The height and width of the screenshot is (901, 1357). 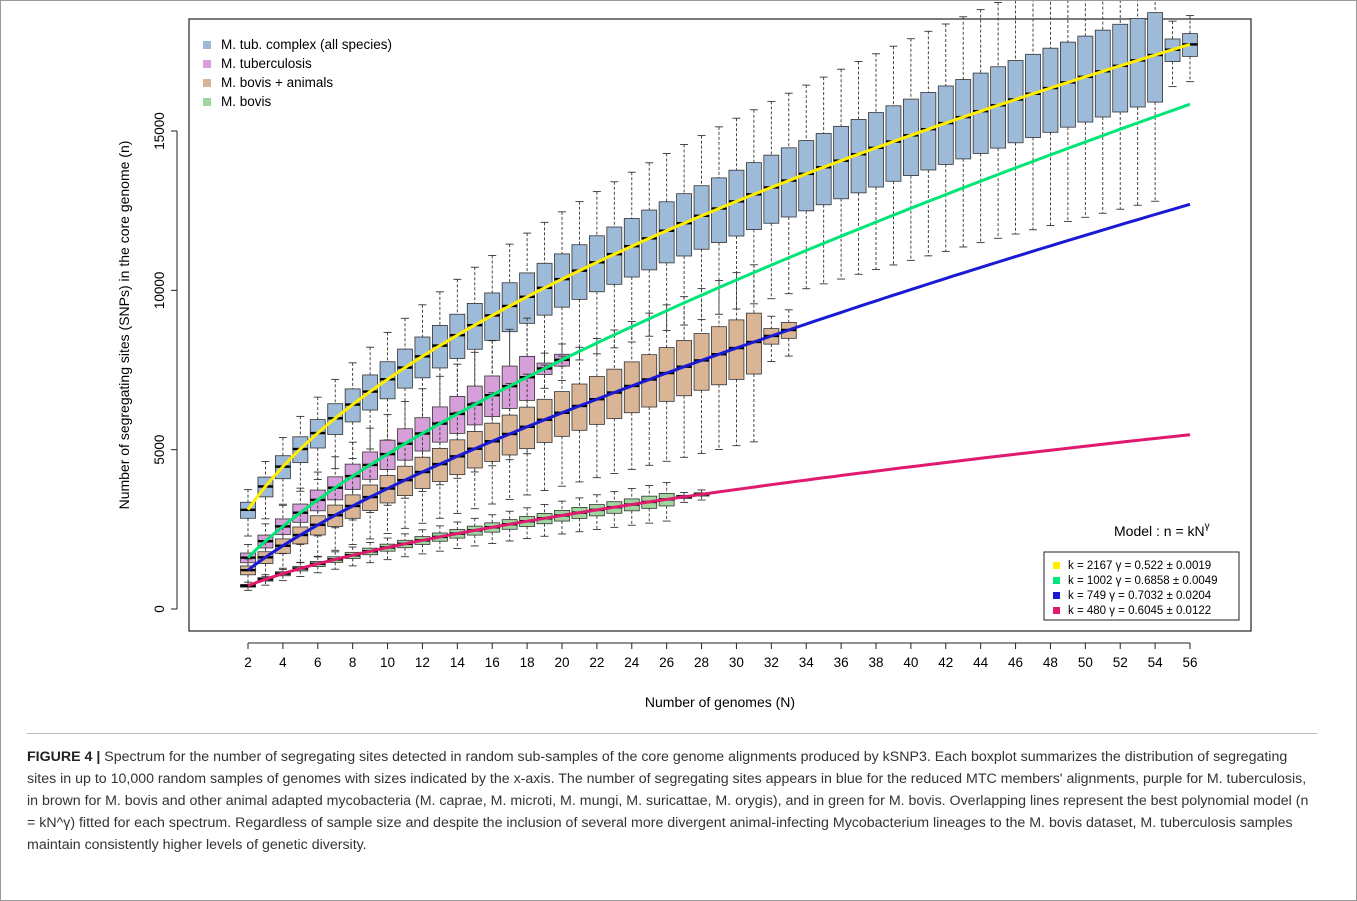 I want to click on x-tick-label: 56, so click(x=1189, y=662).